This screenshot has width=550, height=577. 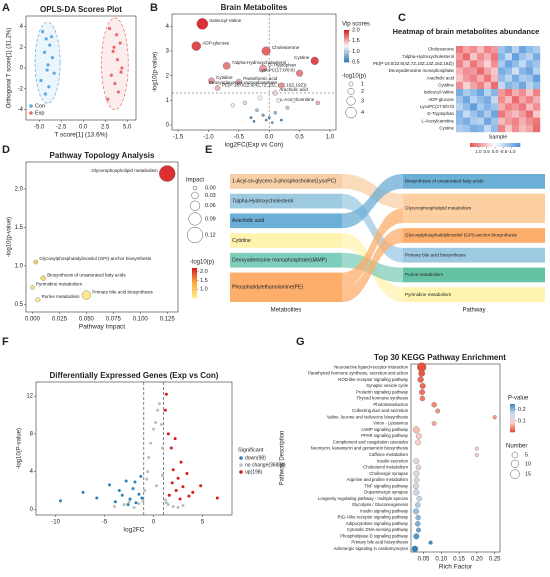 What do you see at coordinates (354, 77) in the screenshot?
I see `size-legend-title: -log10(p)` at bounding box center [354, 77].